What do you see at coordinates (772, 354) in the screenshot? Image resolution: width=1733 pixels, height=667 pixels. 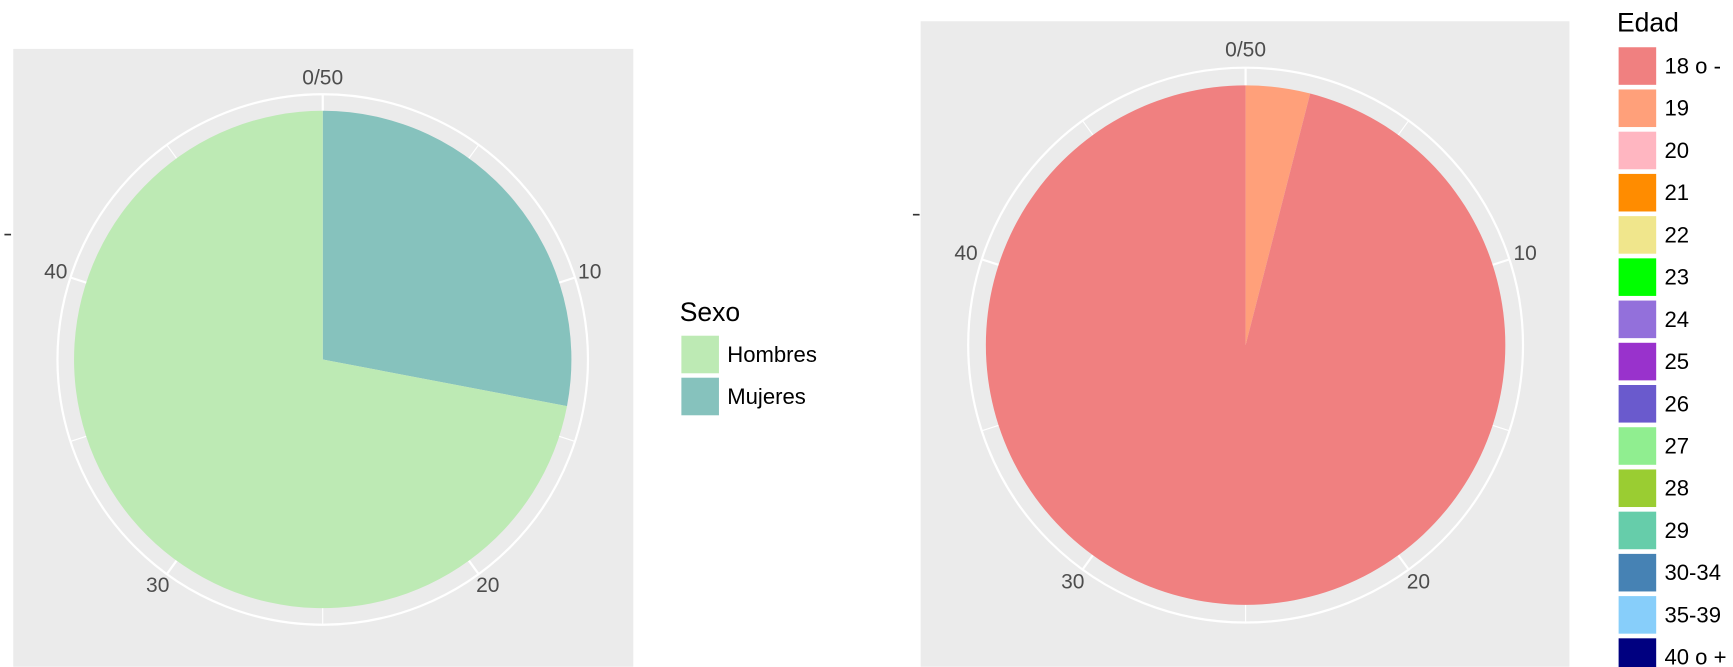 I see `legend-label: Hombres` at bounding box center [772, 354].